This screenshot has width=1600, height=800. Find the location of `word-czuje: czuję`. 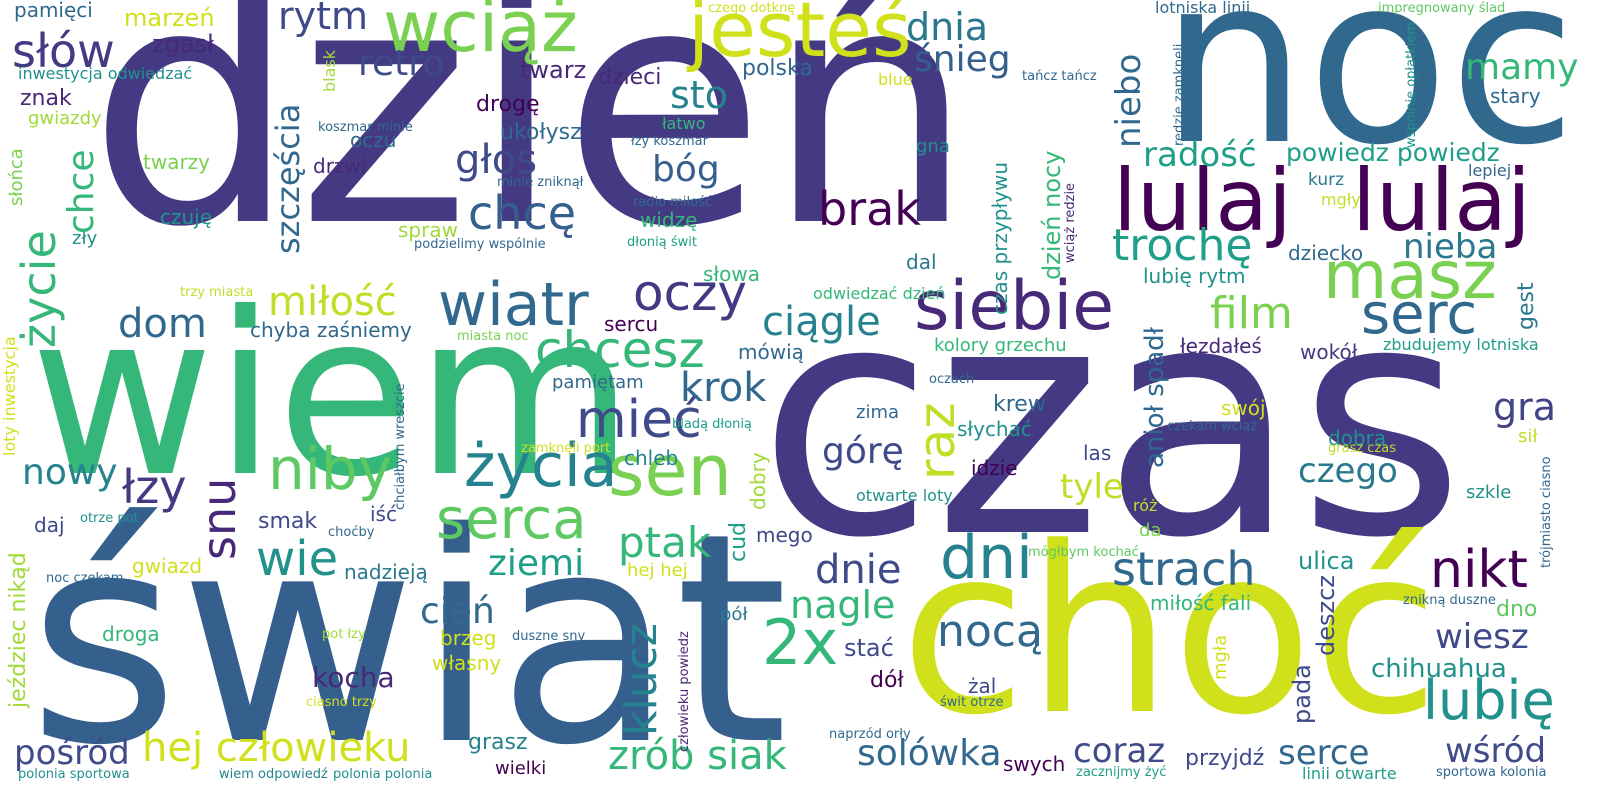

word-czuje: czuję is located at coordinates (186, 217).